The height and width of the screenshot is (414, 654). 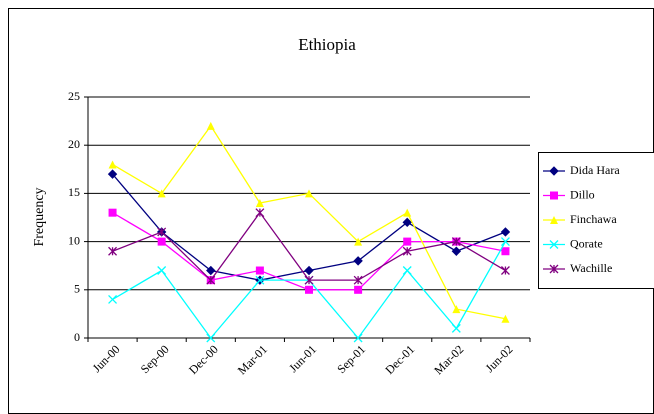 What do you see at coordinates (593, 219) in the screenshot?
I see `legend-label: Finchawa` at bounding box center [593, 219].